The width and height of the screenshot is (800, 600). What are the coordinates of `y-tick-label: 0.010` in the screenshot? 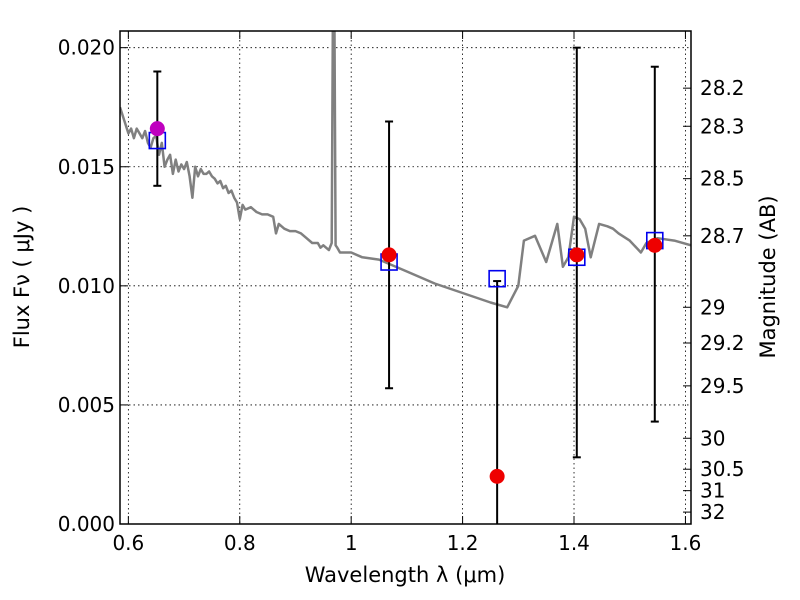 It's located at (86, 286).